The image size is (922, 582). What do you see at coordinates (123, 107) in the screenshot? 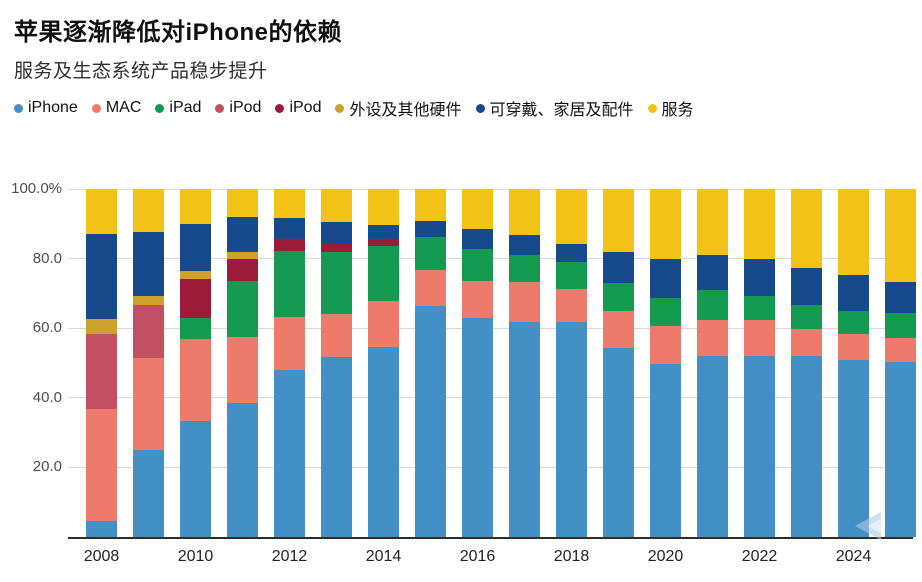
I see `legend-item-label: MAC` at bounding box center [123, 107].